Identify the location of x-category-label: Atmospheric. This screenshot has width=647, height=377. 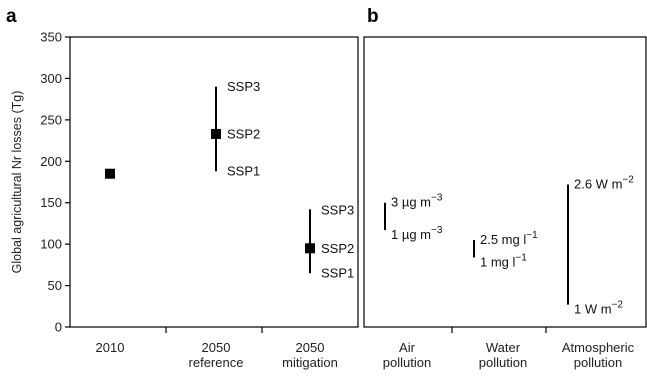
(598, 347).